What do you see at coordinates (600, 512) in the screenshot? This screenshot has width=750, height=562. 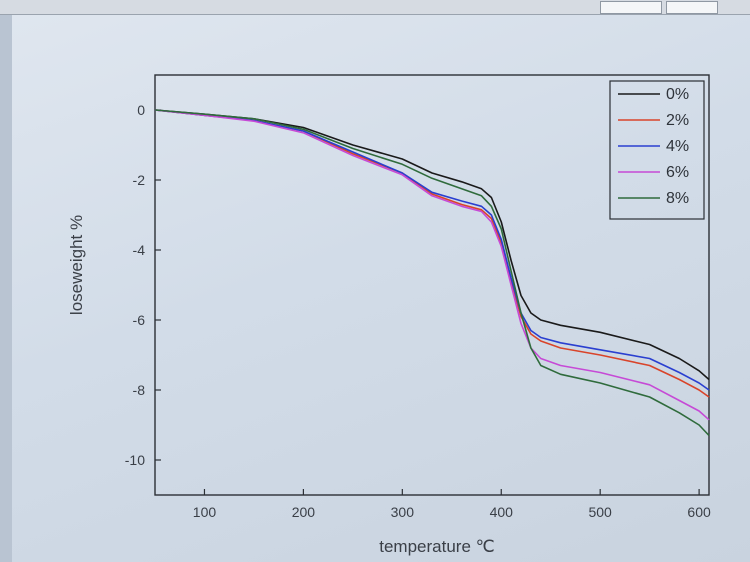 I see `x-tick-label: 500` at bounding box center [600, 512].